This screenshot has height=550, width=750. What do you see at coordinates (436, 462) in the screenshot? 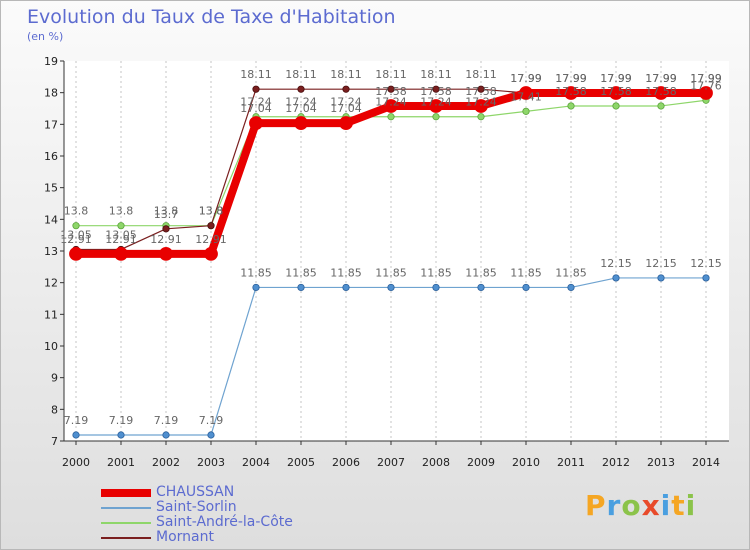
I see `x-tick-label: 2008` at bounding box center [436, 462].